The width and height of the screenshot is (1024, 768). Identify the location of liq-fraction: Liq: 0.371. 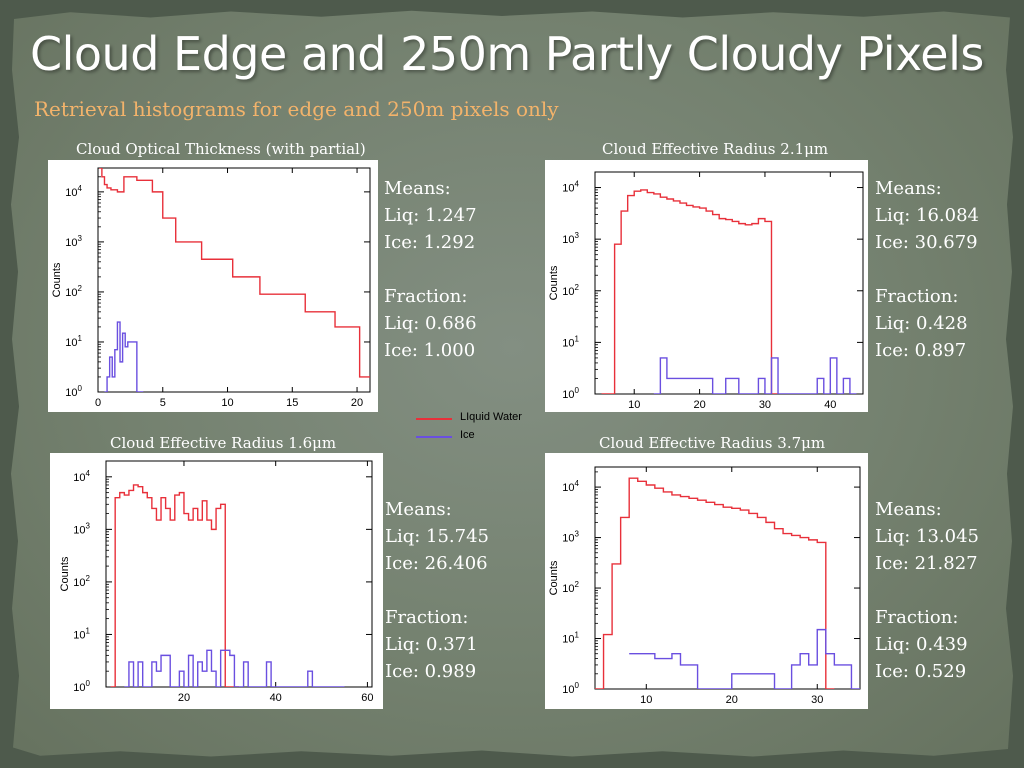
(431, 644).